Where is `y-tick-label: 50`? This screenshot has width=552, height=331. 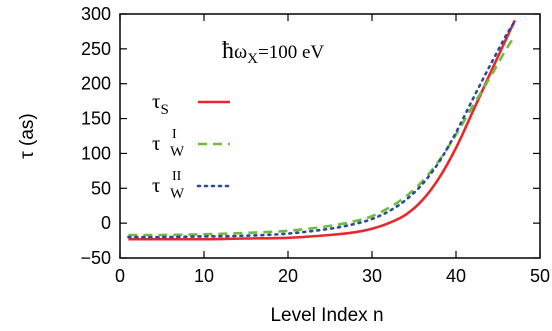
y-tick-label: 50 is located at coordinates (101, 188).